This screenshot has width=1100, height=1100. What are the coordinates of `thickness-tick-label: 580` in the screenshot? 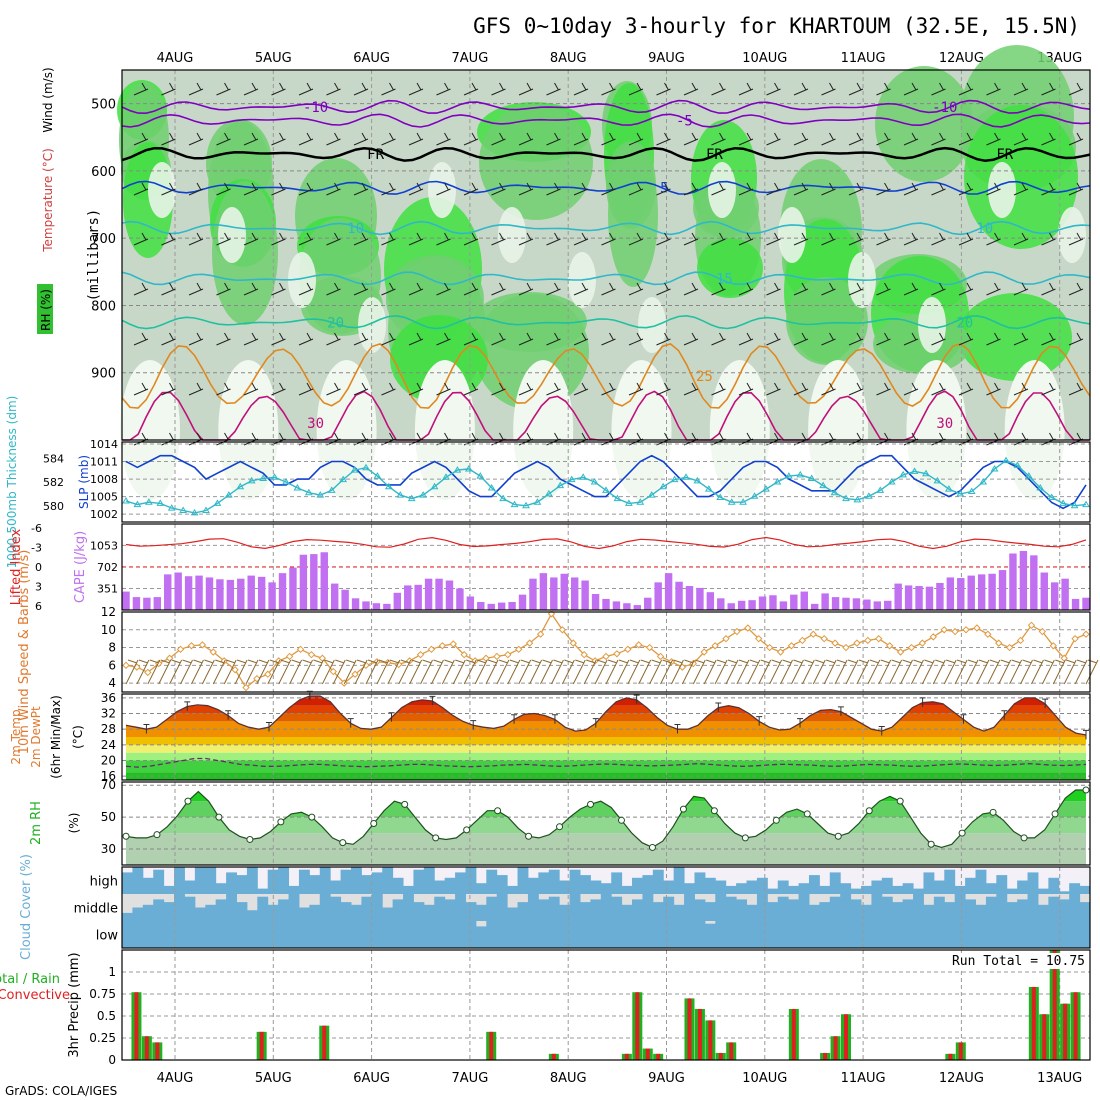 It's located at (53, 506).